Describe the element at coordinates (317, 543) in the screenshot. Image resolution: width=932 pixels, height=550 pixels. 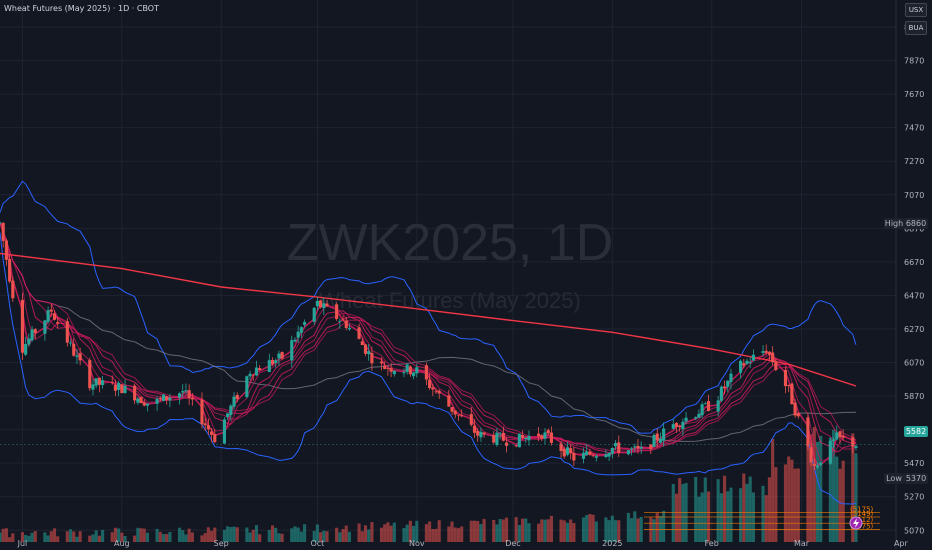
I see `time-tick-label: Oct` at that location.